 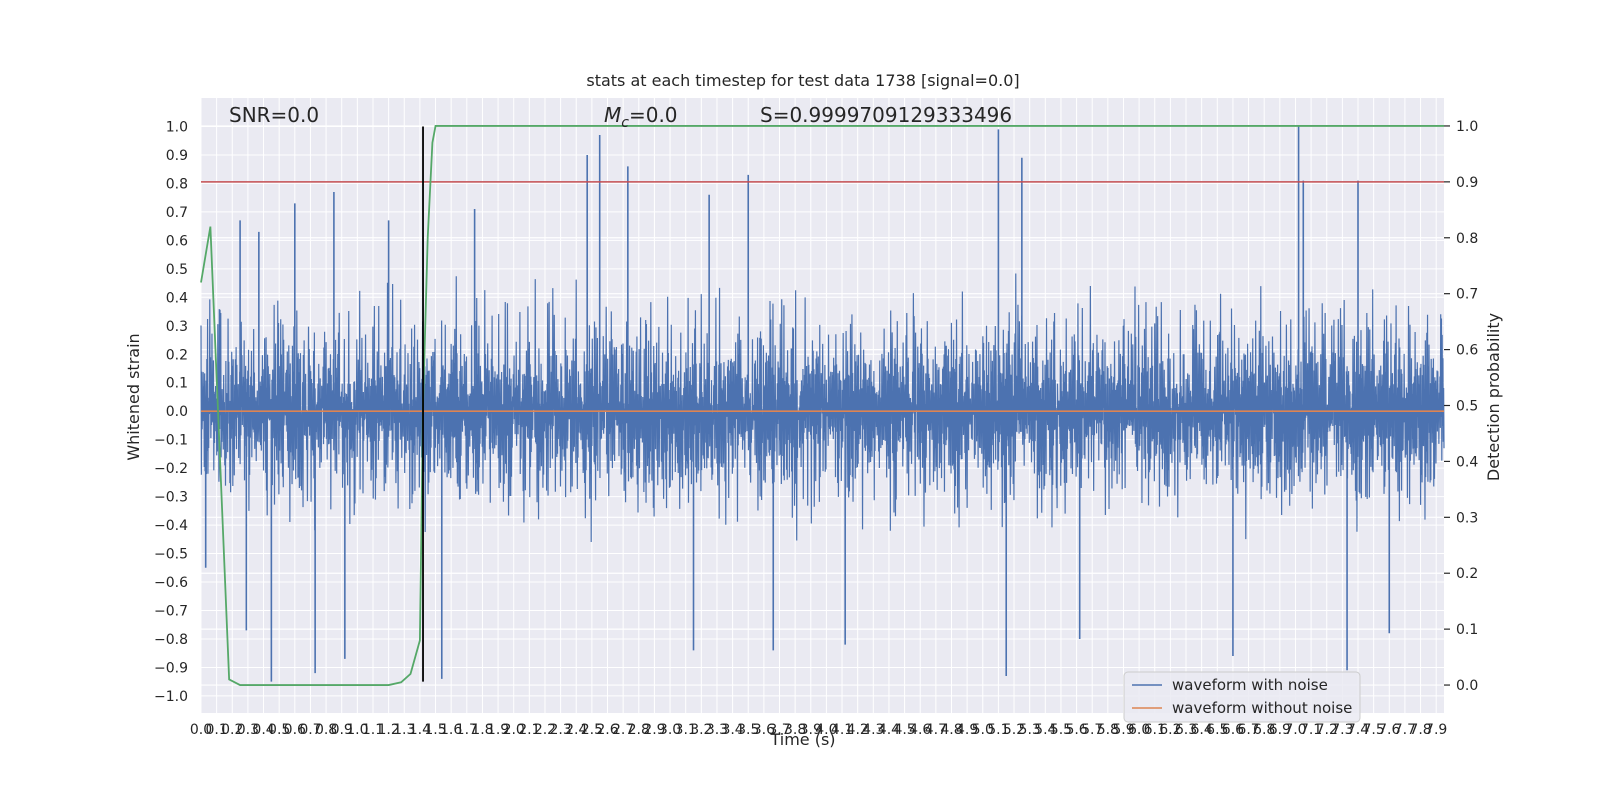 What do you see at coordinates (654, 730) in the screenshot?
I see `x-tick-label: 2.9` at bounding box center [654, 730].